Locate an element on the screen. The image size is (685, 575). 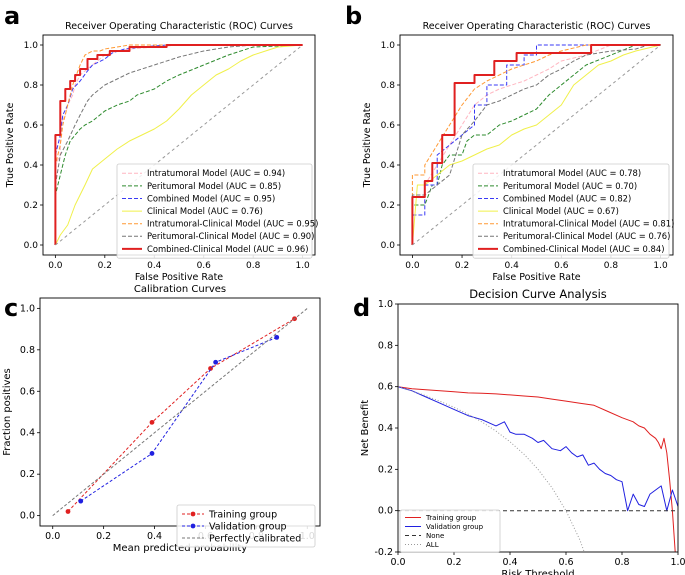
legend-marker is located at coordinates (193, 514).